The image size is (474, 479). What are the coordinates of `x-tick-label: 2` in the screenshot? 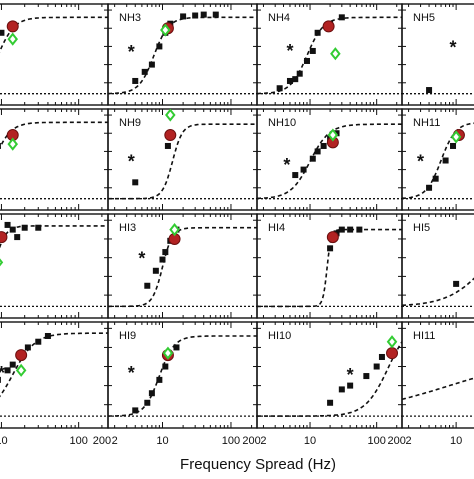 It's located at (263, 441).